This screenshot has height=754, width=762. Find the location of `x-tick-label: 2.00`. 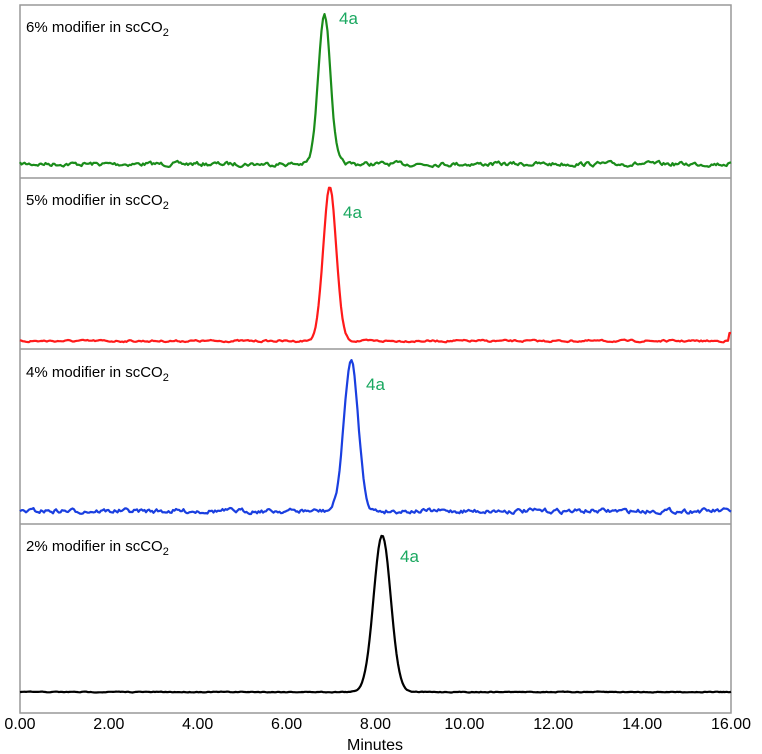

x-tick-label: 2.00 is located at coordinates (108, 724).